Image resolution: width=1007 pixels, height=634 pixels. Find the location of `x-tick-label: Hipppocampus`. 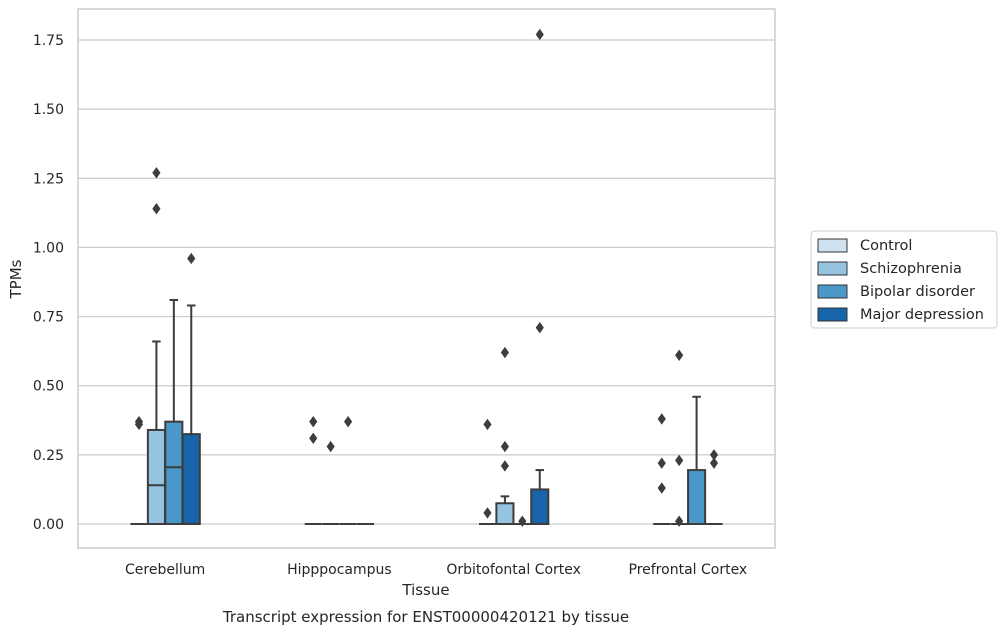

x-tick-label: Hipppocampus is located at coordinates (339, 570).